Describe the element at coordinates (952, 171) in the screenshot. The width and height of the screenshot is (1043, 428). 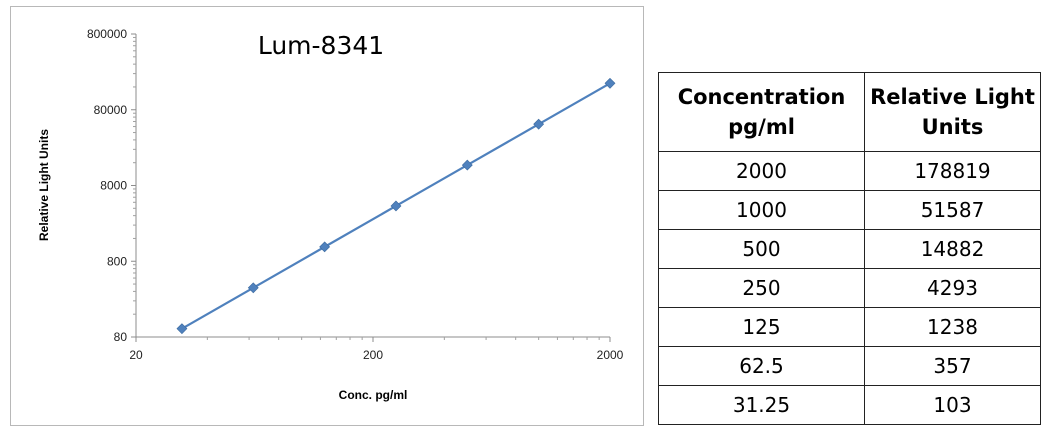
I see `table-cell: 178819` at that location.